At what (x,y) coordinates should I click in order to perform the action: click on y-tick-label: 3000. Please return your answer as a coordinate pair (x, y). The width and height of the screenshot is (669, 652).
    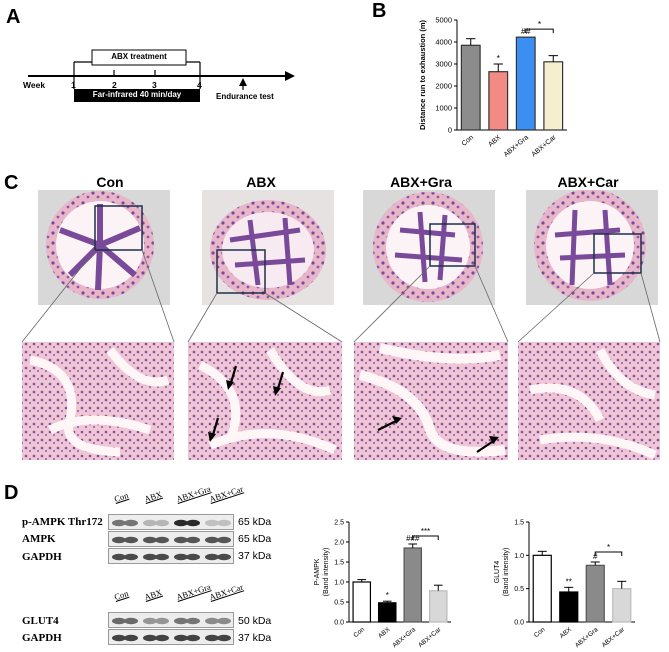
    Looking at the image, I should click on (443, 64).